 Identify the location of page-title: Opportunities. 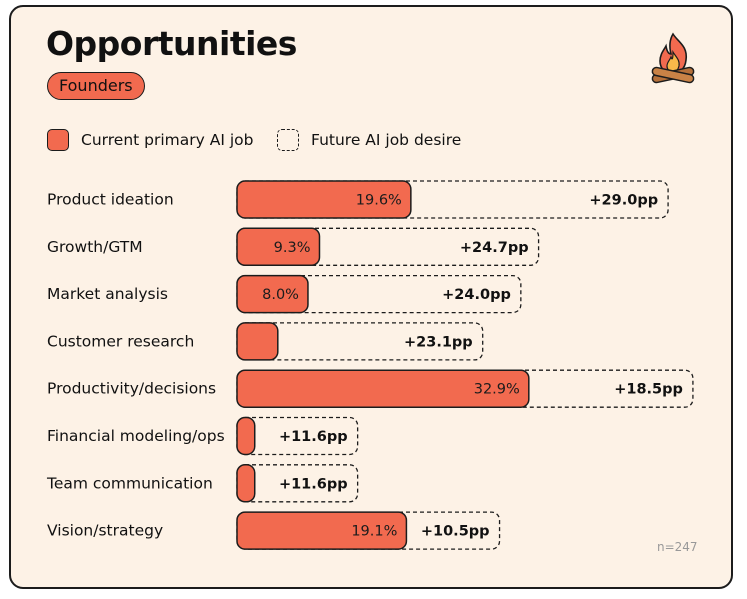
(171, 43).